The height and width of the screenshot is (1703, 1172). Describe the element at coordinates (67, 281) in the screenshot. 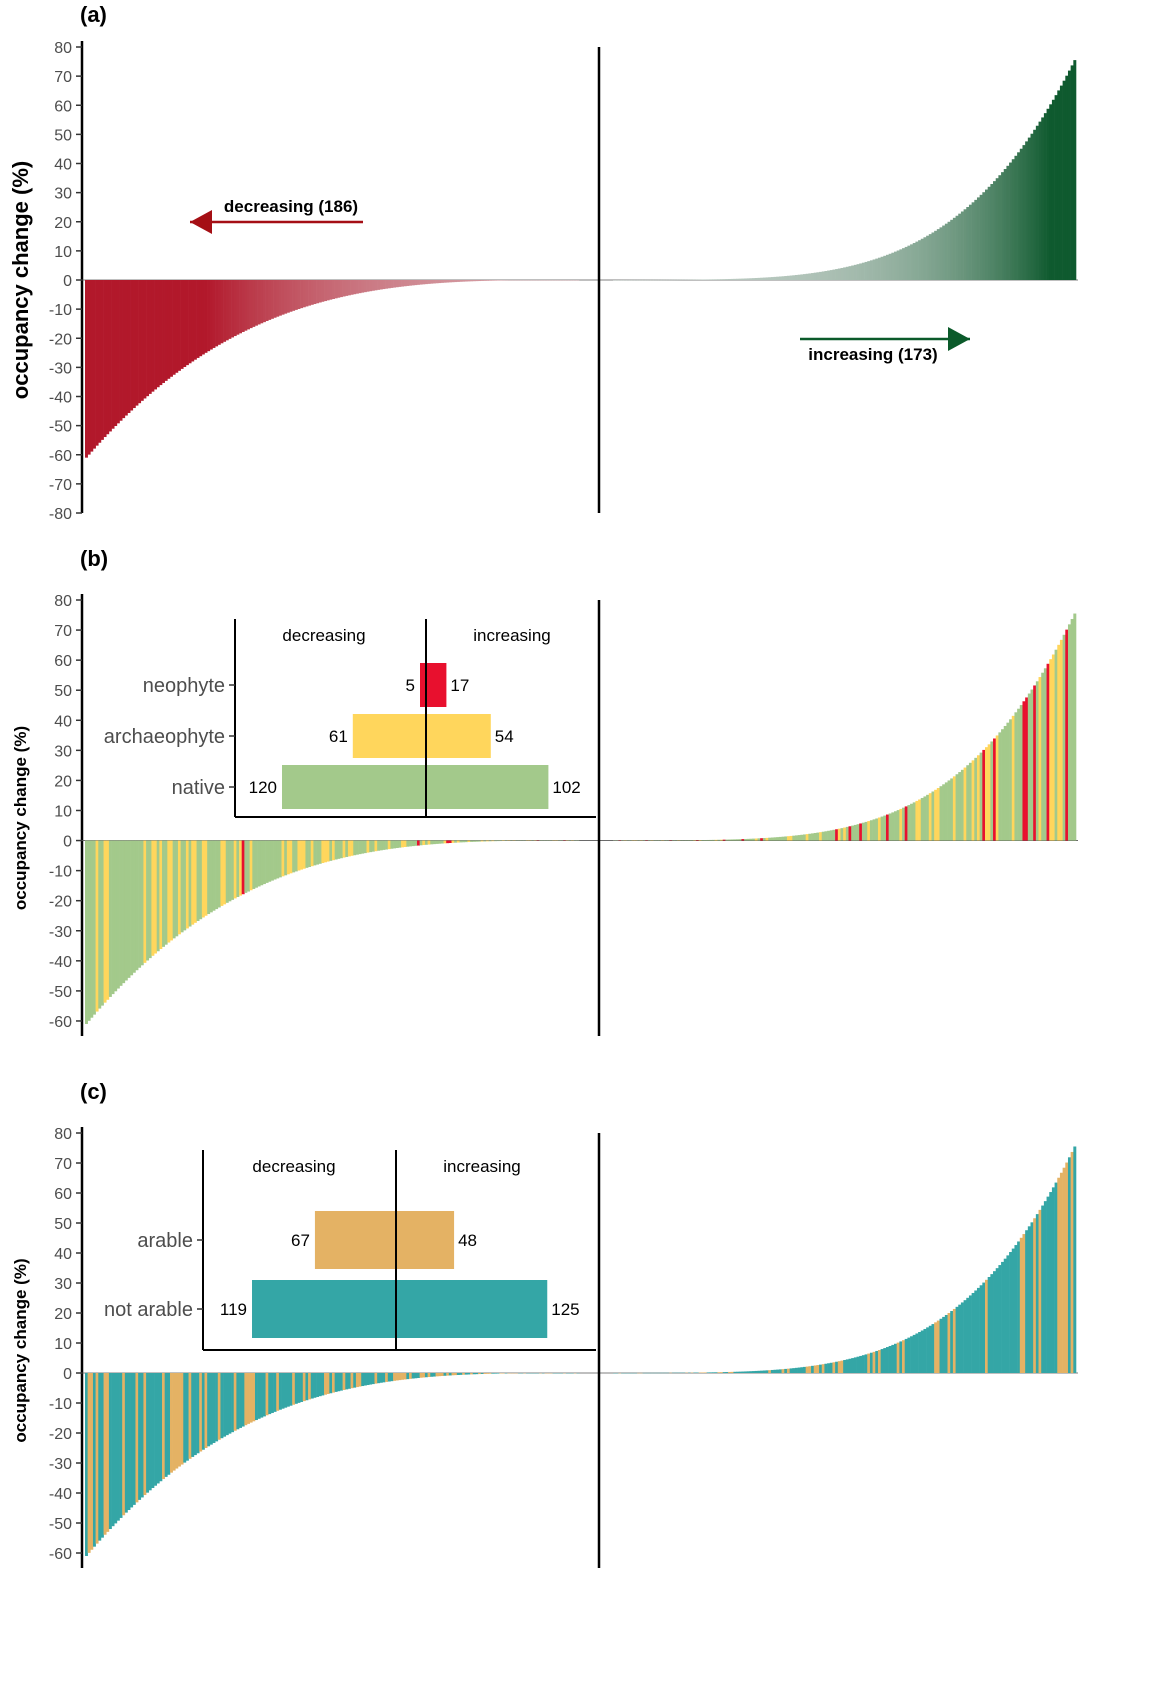

I see `y-tick-label: 0` at that location.